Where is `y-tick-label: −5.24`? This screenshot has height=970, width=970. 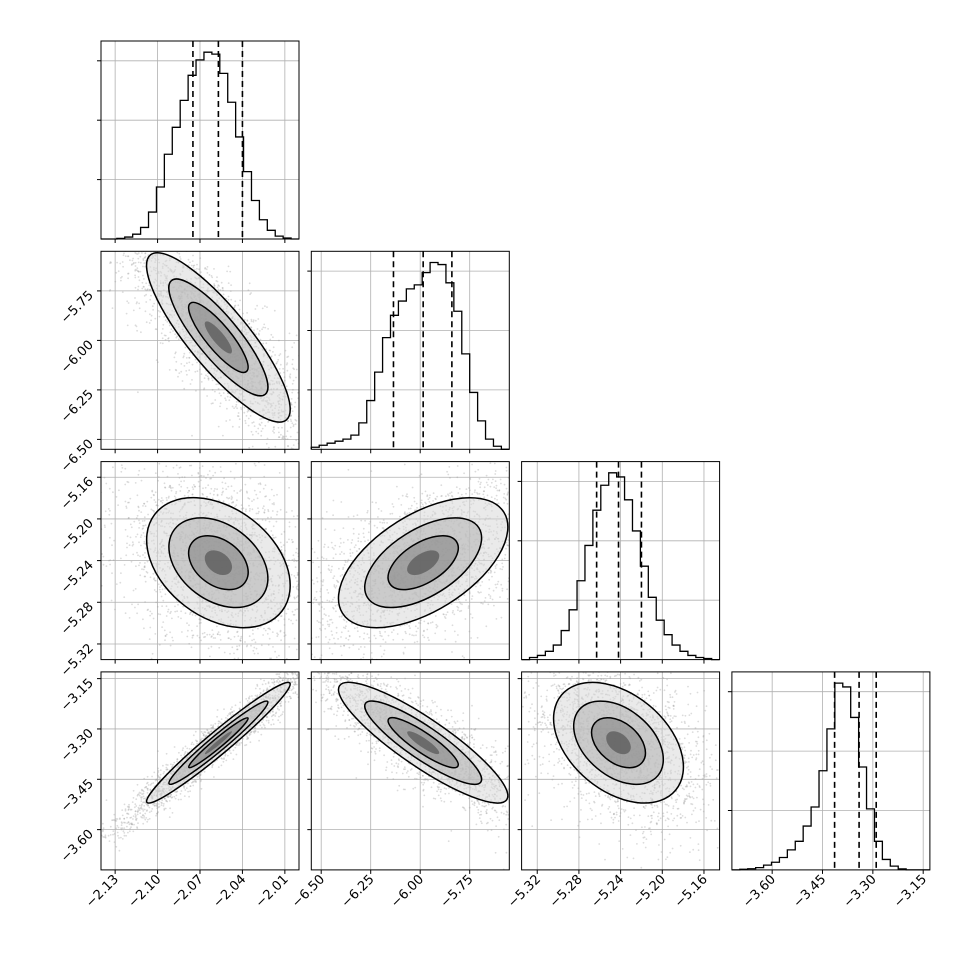
y-tick-label: −5.24 is located at coordinates (77, 577).